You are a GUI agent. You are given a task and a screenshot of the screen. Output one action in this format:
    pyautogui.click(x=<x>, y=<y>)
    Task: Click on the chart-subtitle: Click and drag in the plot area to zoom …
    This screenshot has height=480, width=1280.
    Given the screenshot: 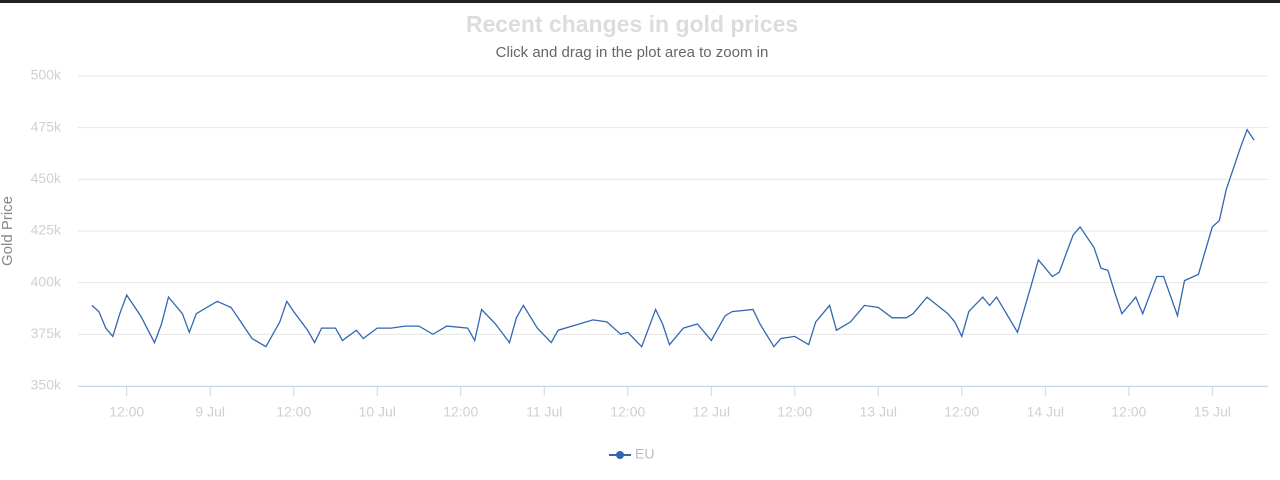 What is the action you would take?
    pyautogui.click(x=632, y=52)
    